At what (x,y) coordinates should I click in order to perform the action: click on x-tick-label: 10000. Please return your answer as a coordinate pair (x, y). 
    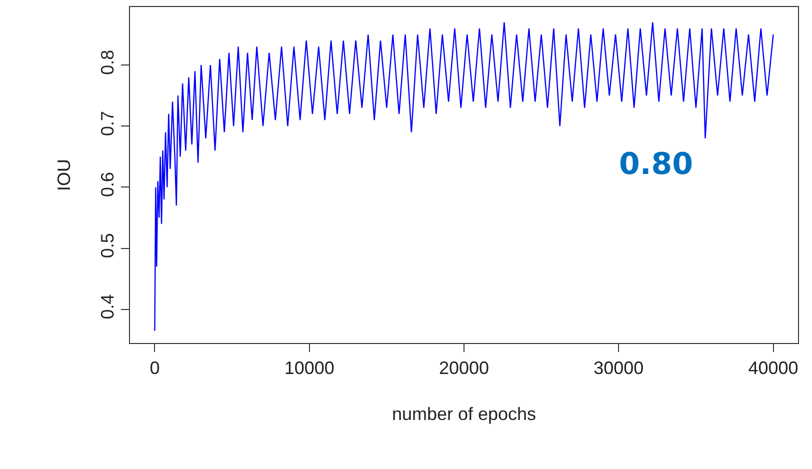
    Looking at the image, I should click on (309, 368).